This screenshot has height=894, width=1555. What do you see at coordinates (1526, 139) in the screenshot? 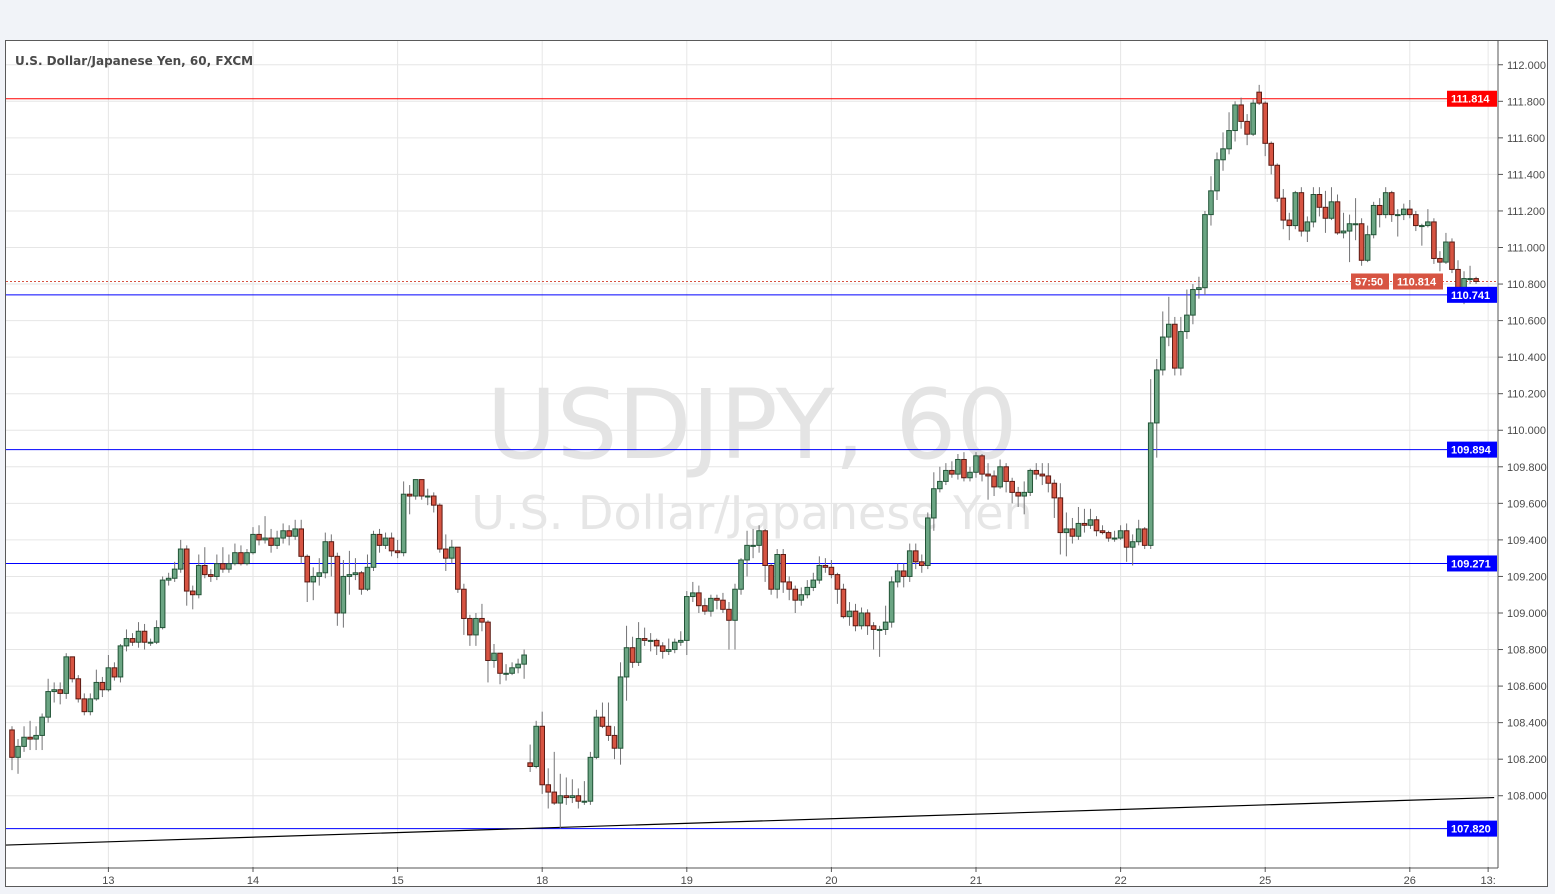
I see `y-tick-label: 111.600` at bounding box center [1526, 139].